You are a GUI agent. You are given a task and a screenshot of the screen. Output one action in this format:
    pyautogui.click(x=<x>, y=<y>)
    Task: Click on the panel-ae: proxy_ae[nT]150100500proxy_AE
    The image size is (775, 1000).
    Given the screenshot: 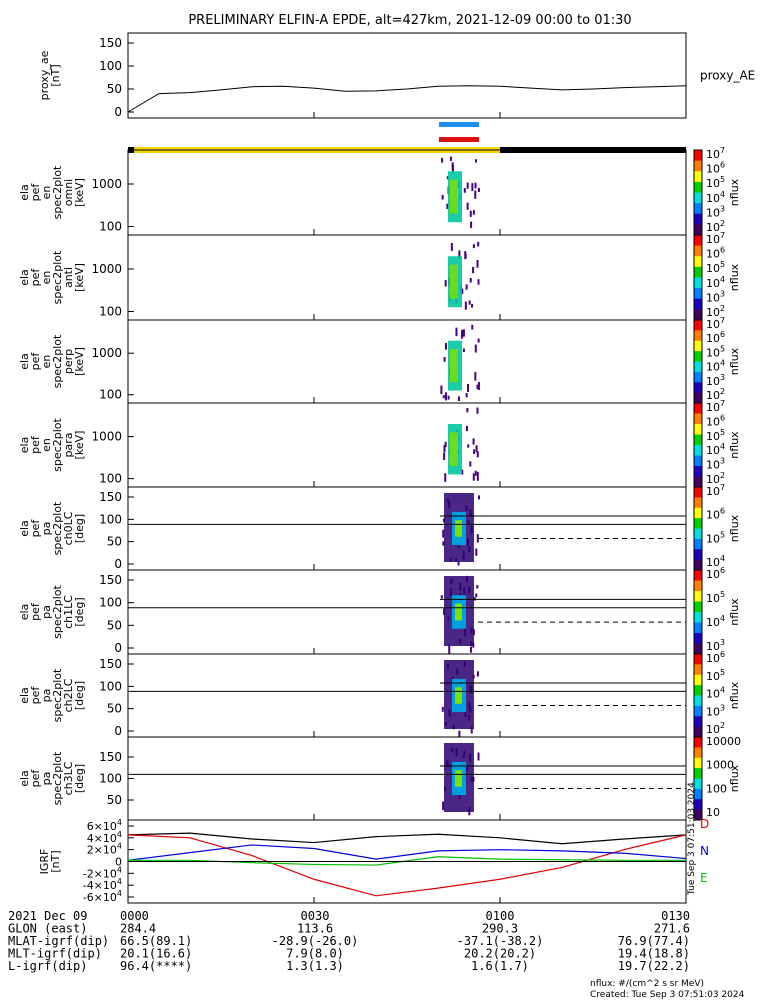 What is the action you would take?
    pyautogui.click(x=396, y=76)
    